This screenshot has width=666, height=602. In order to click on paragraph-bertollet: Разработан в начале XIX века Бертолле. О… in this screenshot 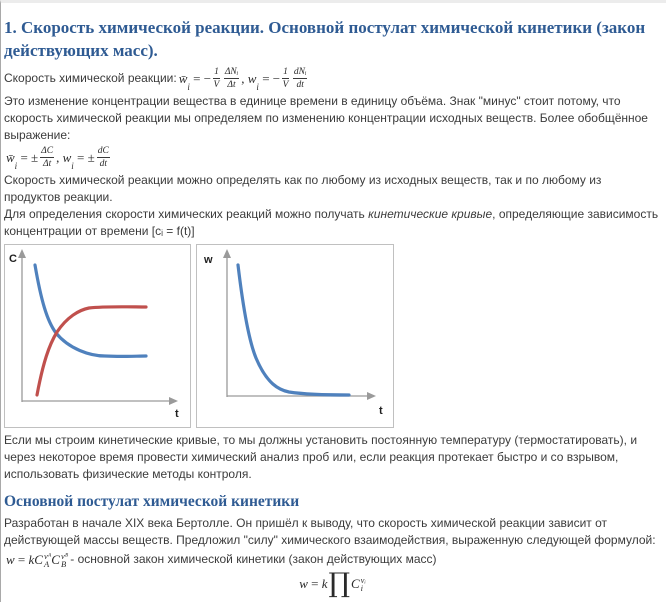, I will do `click(330, 531)`.